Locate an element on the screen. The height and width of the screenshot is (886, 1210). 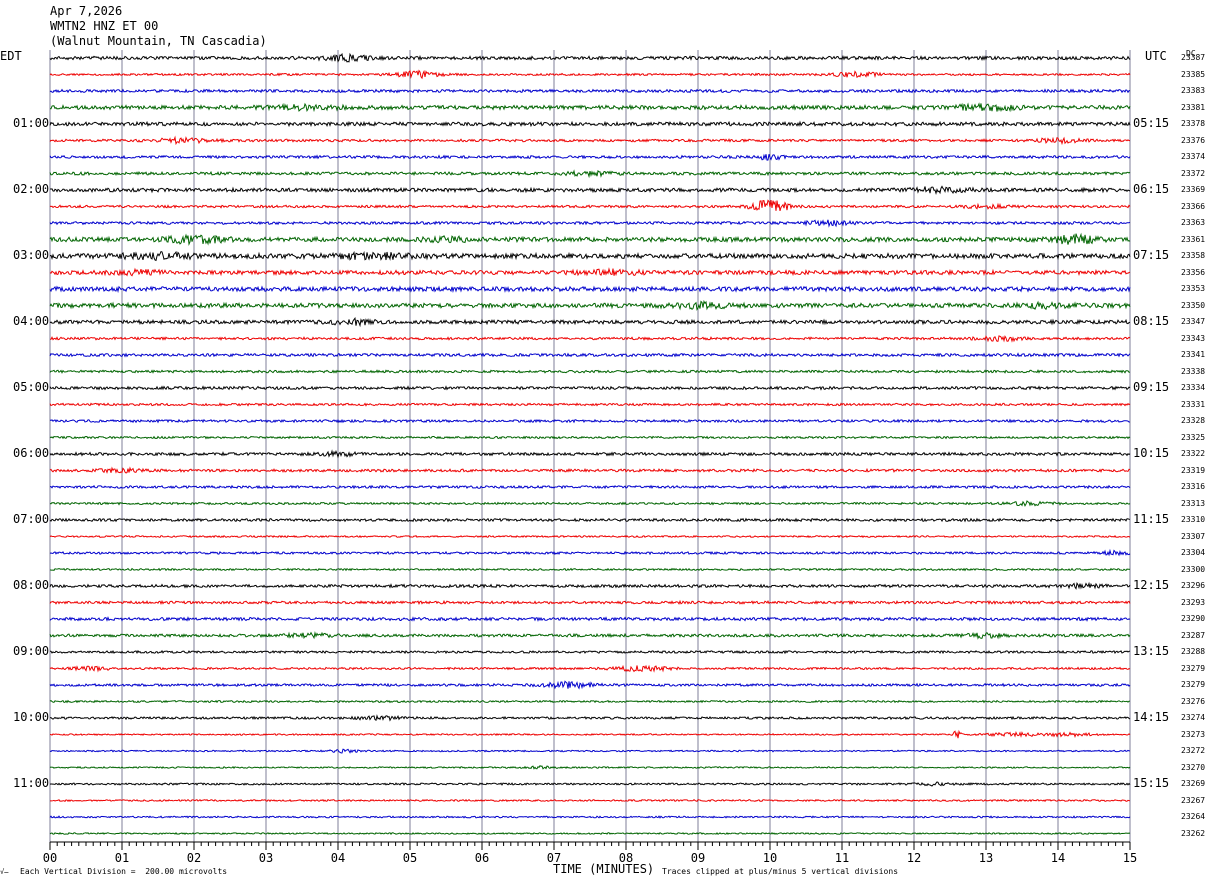
dc-offset-label: 23273 is located at coordinates (1193, 734).